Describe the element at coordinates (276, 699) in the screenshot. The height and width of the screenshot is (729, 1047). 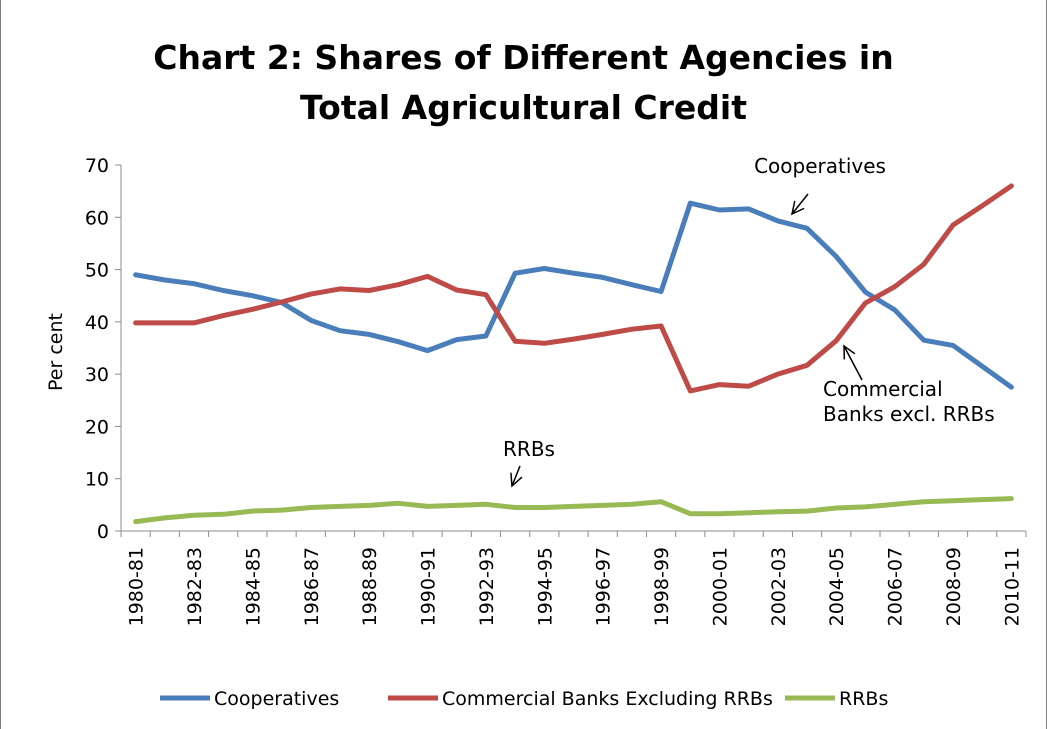
I see `legend-label-0: Cooperatives` at that location.